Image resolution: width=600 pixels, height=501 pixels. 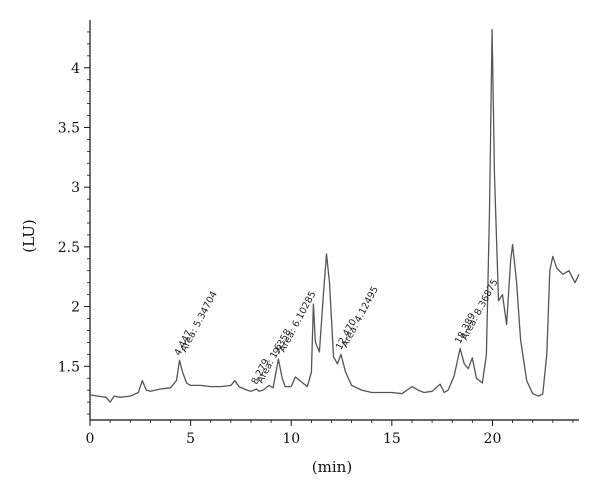 I want to click on y-tick-label: 3, so click(x=75, y=188).